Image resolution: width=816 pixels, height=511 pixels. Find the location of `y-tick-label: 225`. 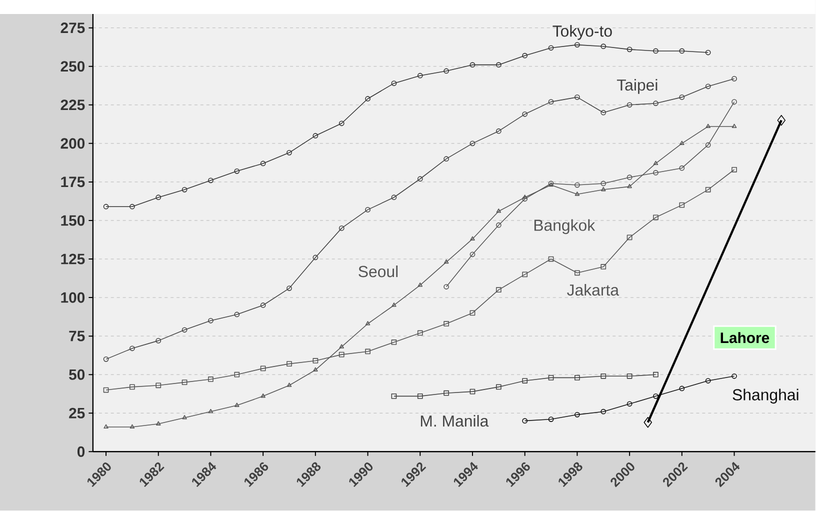

y-tick-label: 225 is located at coordinates (72, 105).